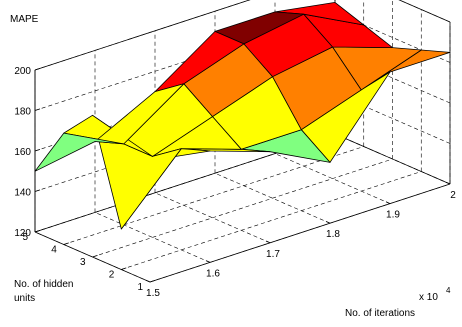  I want to click on y-axis-label-line2: units, so click(24, 298).